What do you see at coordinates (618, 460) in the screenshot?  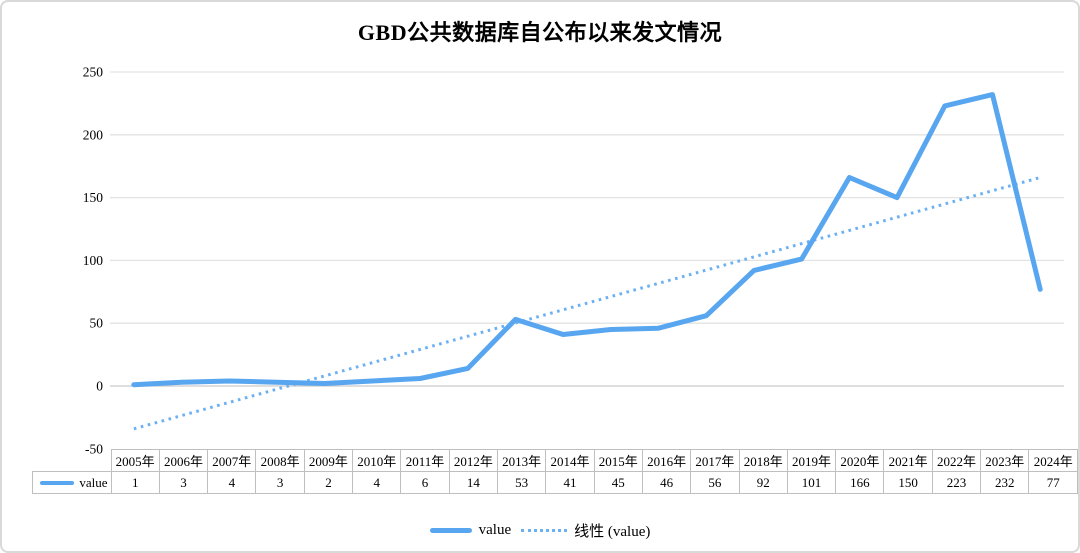 I see `year-header-cell: 2015年` at bounding box center [618, 460].